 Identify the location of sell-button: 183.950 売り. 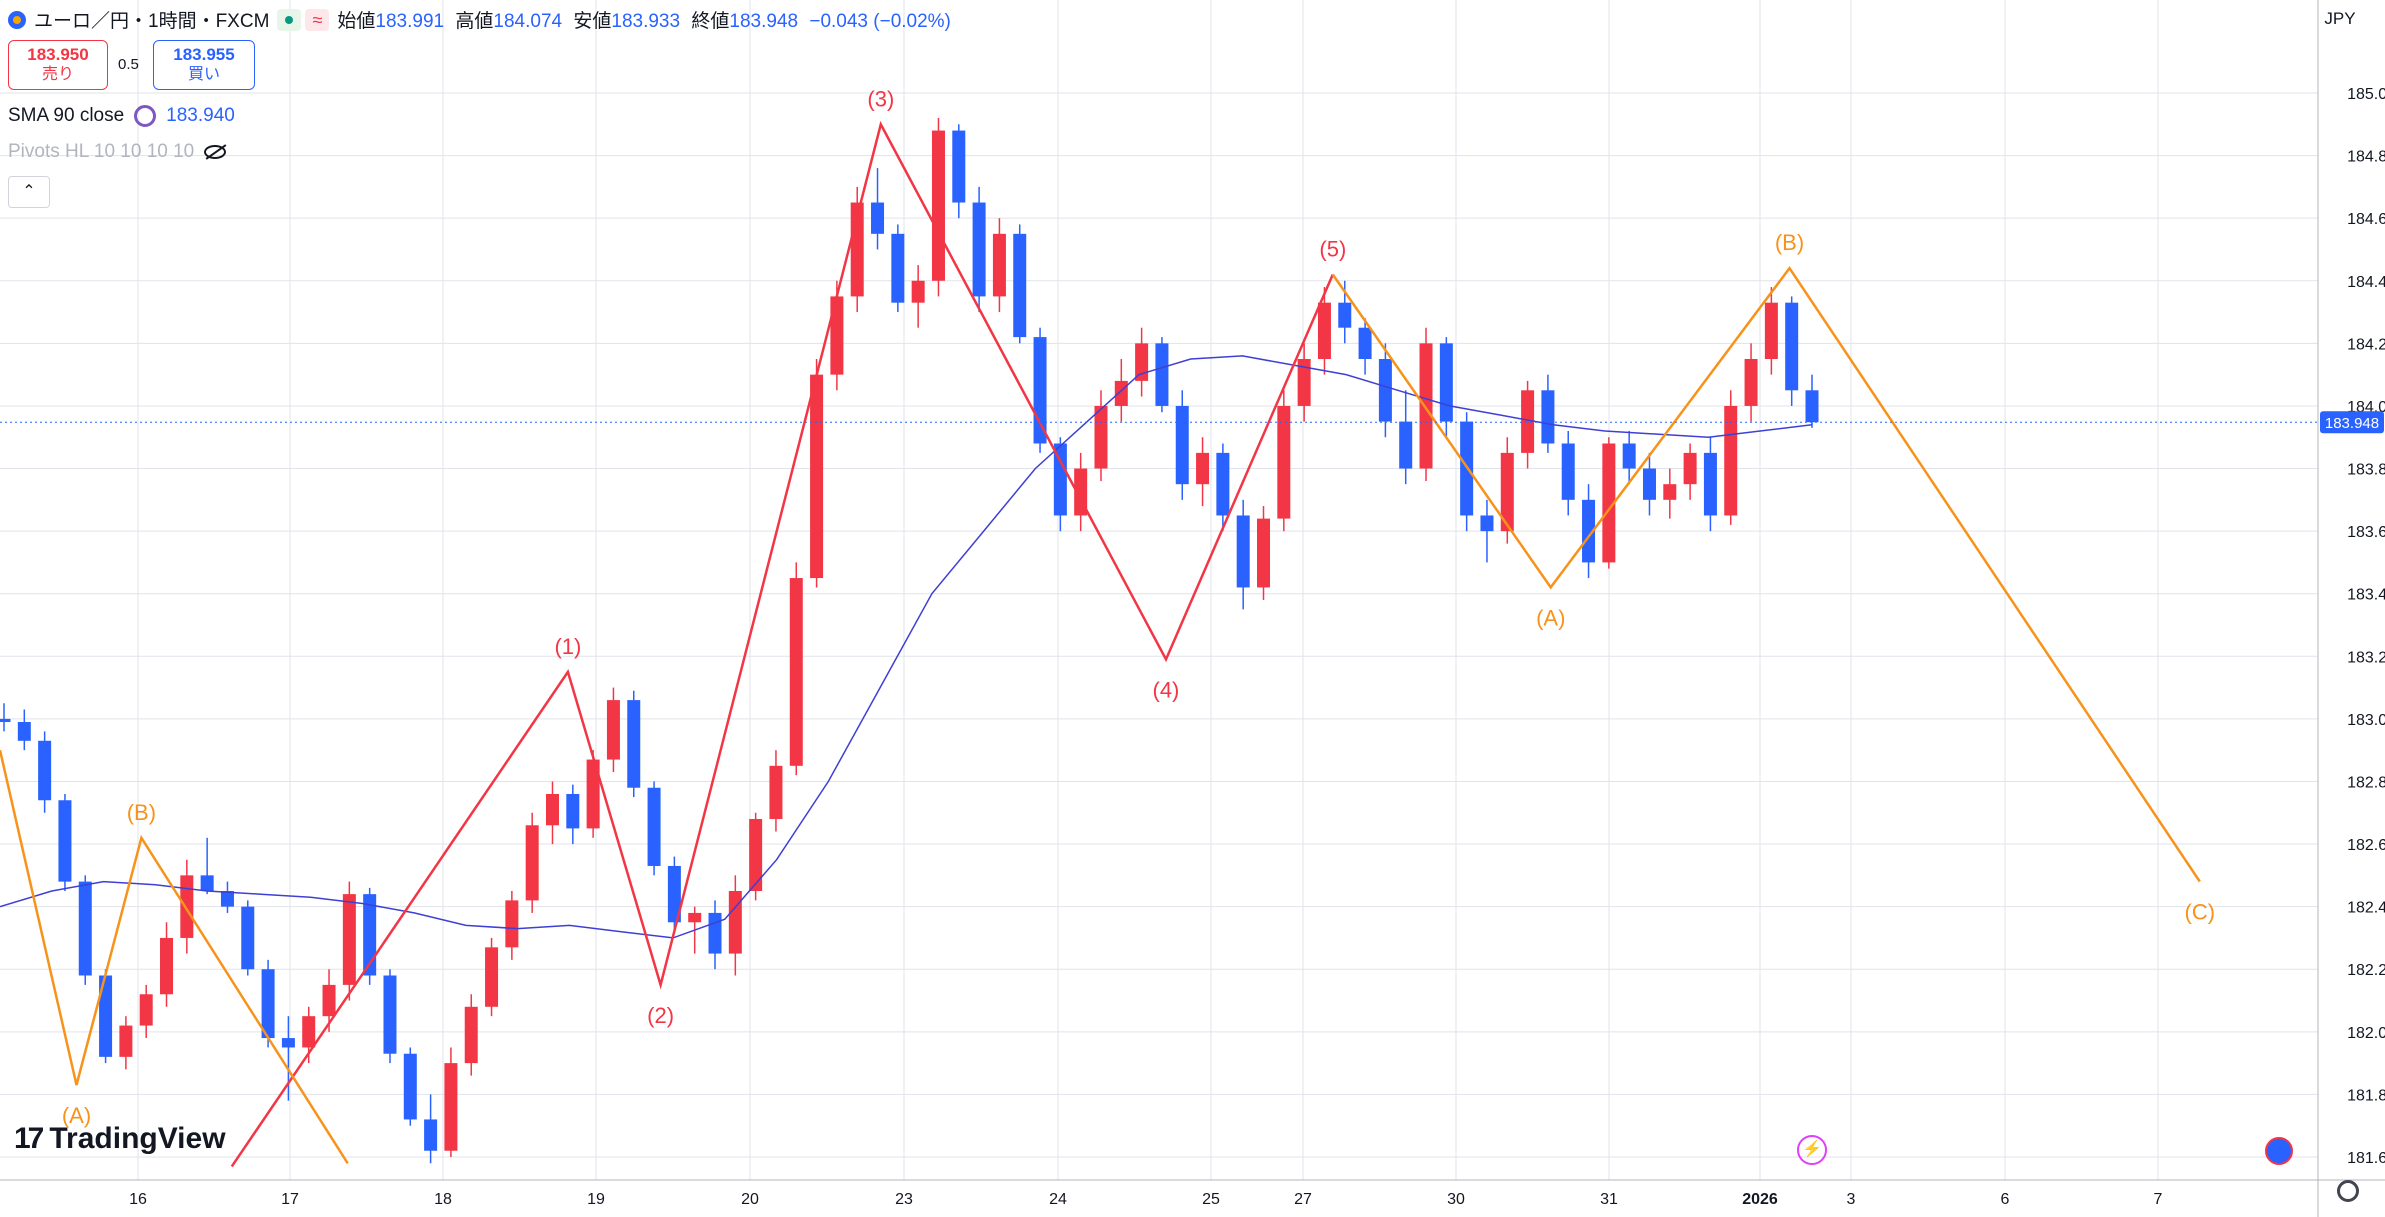
(58, 65).